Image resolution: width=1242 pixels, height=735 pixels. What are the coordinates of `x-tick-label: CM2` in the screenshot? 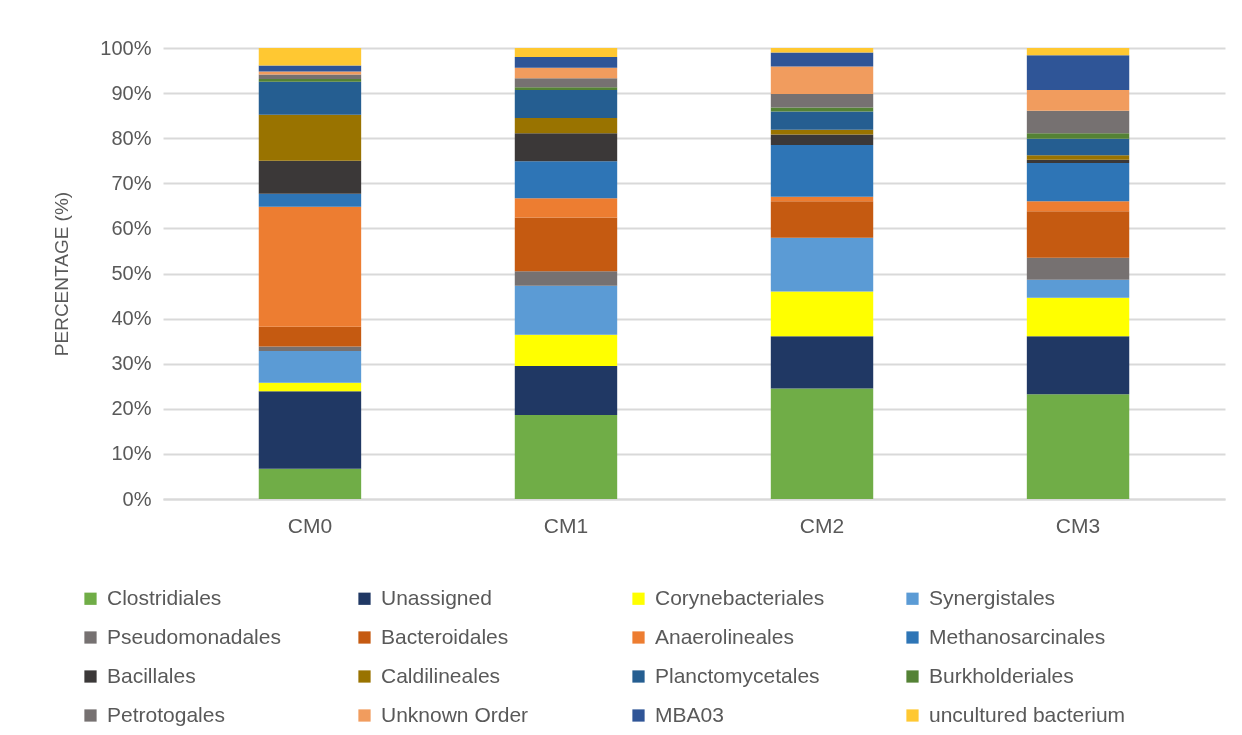 It's located at (822, 525).